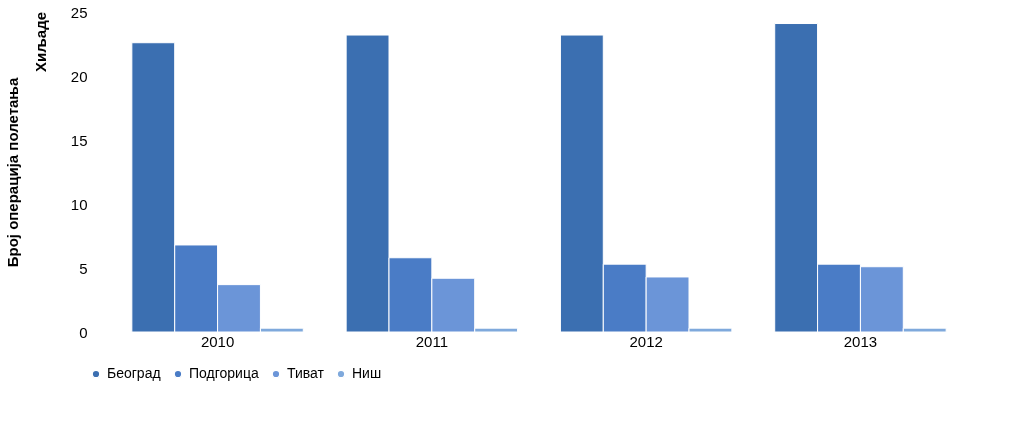  Describe the element at coordinates (79, 76) in the screenshot. I see `y-tick-label: 20` at that location.